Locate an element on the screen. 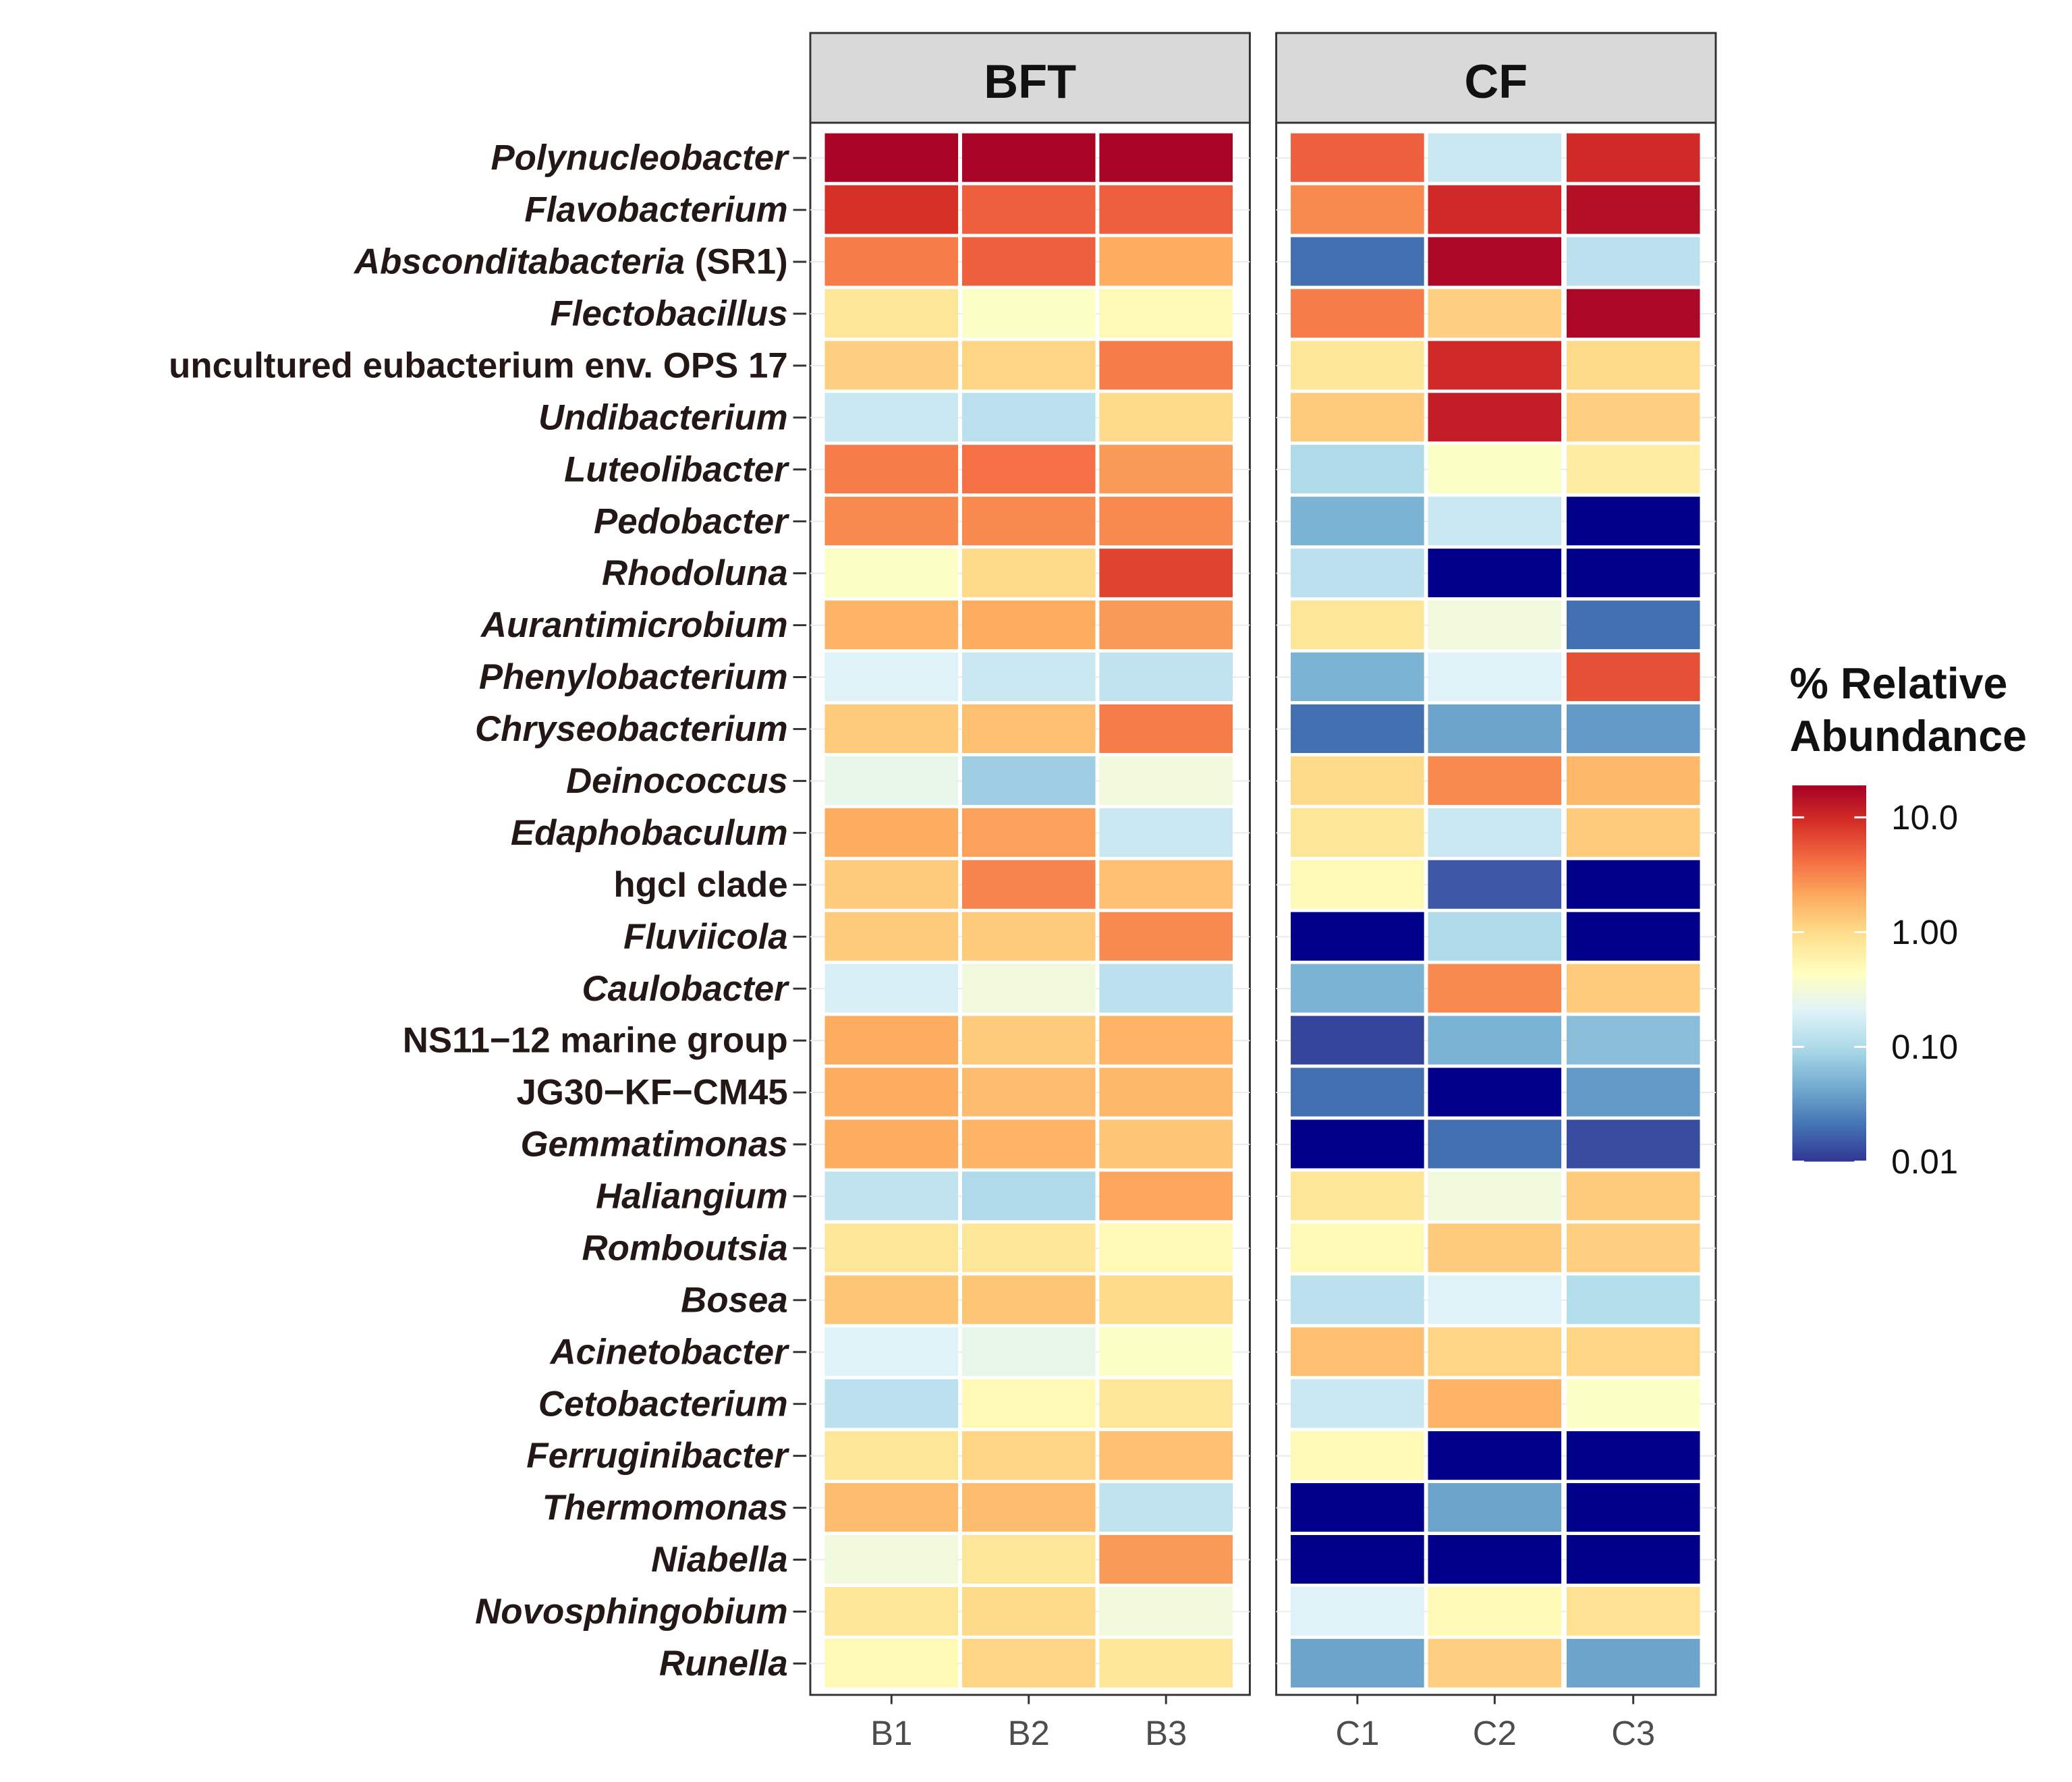 This screenshot has width=2072, height=1782. row-label: hgcI clade is located at coordinates (700, 885).